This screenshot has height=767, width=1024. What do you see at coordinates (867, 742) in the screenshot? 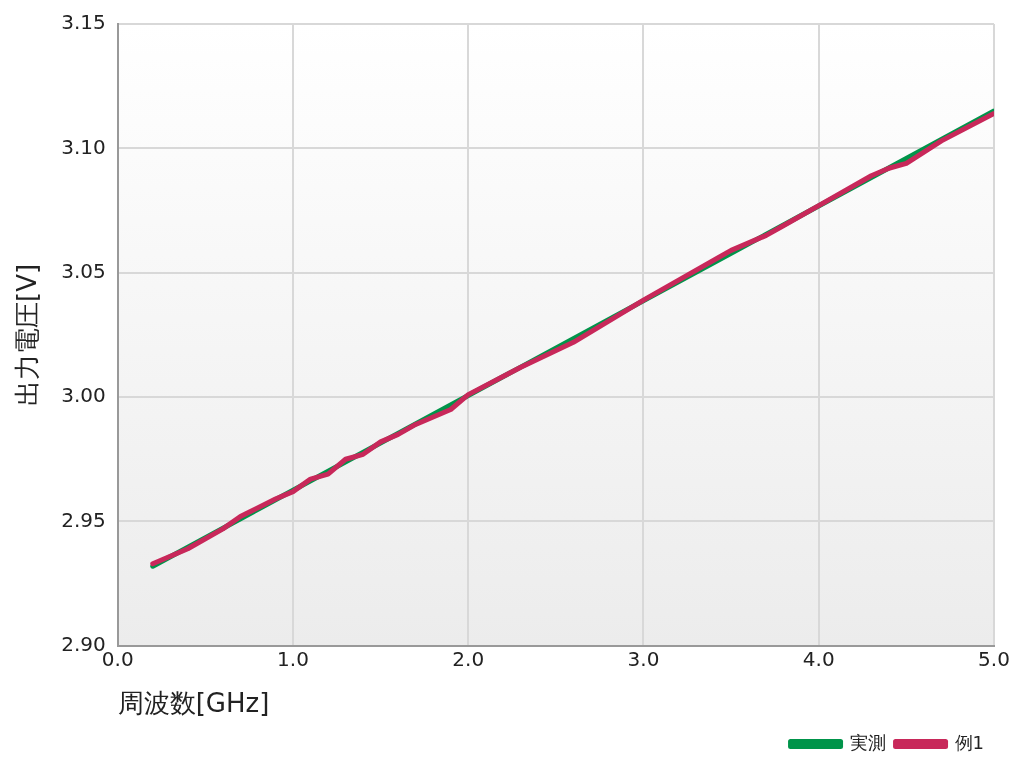
I see `legend-label: 実測` at bounding box center [867, 742].